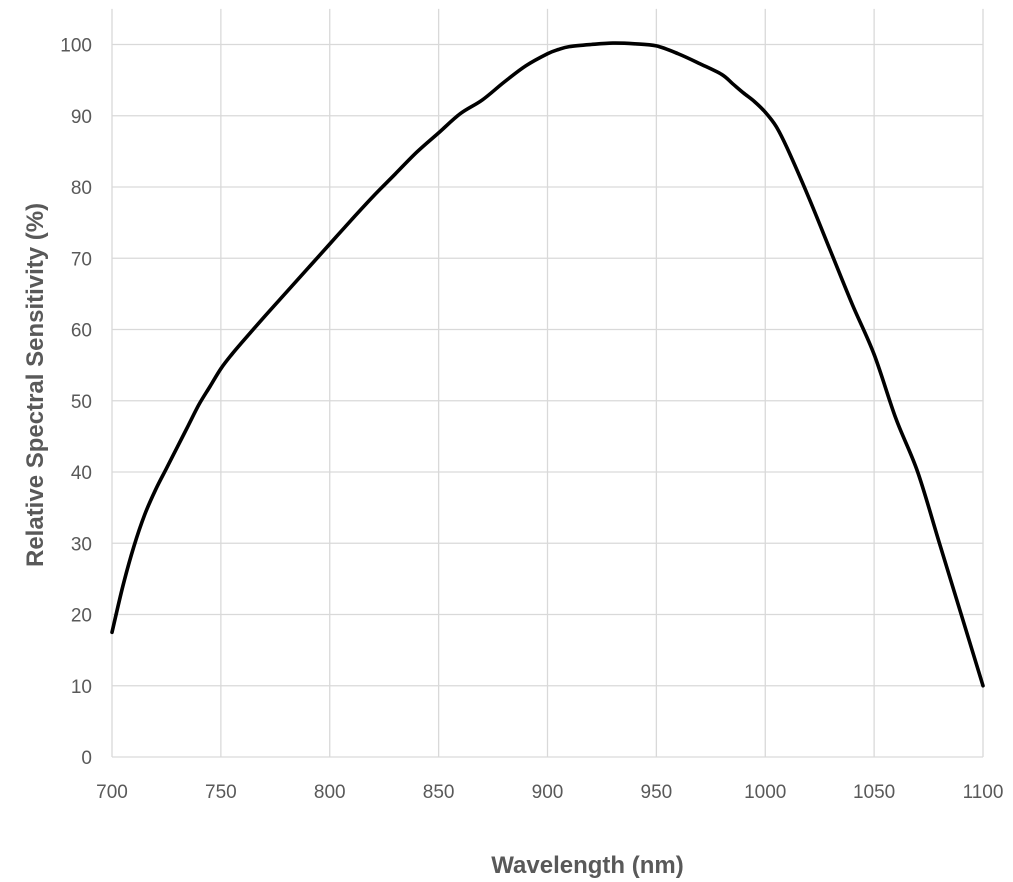 The width and height of the screenshot is (1013, 882). Describe the element at coordinates (35, 385) in the screenshot. I see `y-axis-title: Relative Spectral Sensitivity (%)` at that location.